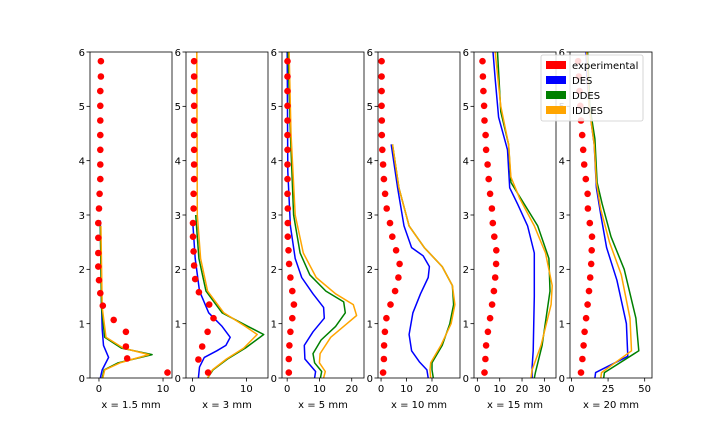  What do you see at coordinates (611, 405) in the screenshot?
I see `x-axis-label: x = 20 mm` at bounding box center [611, 405].